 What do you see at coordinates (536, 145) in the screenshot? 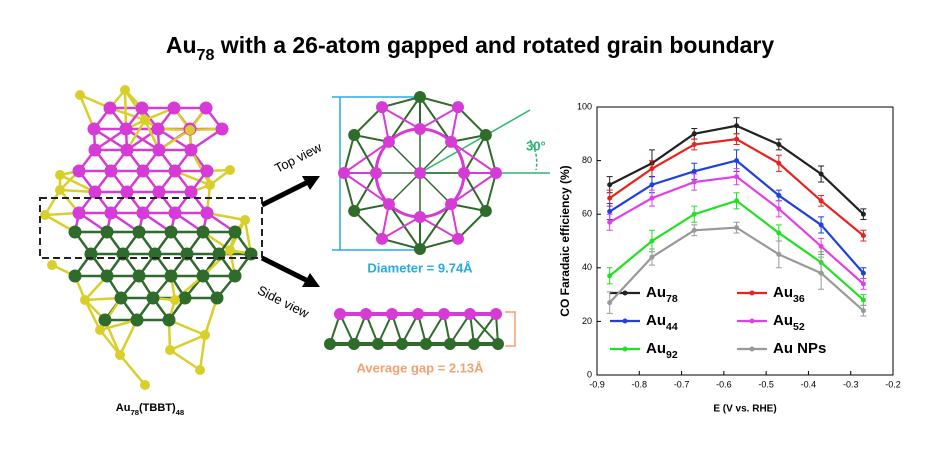
I see `angle-label: 30°` at bounding box center [536, 145].